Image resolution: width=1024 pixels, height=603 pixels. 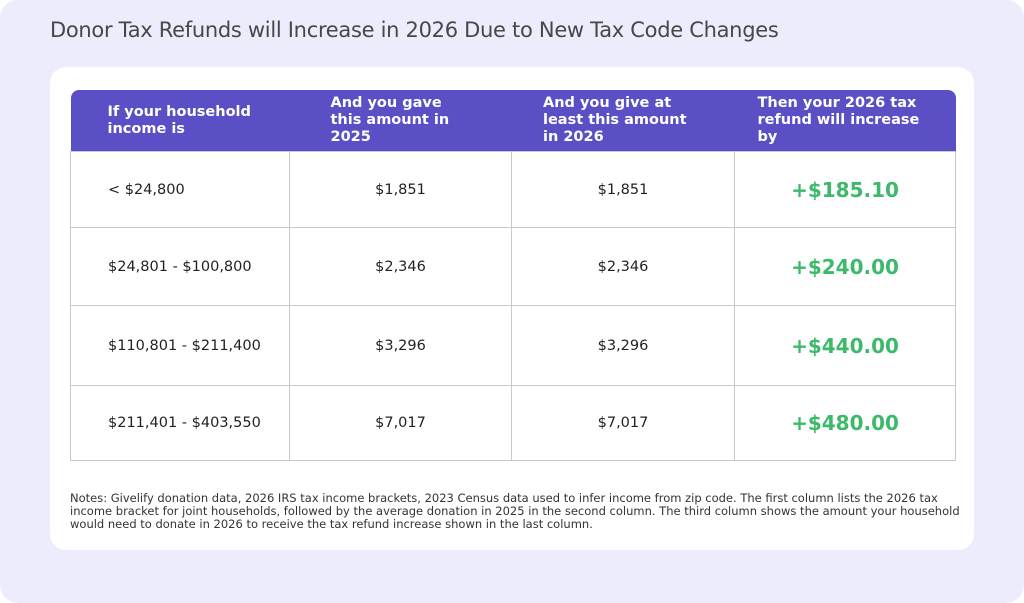 What do you see at coordinates (180, 423) in the screenshot?
I see `table-cell: $211,401 - $403,550` at bounding box center [180, 423].